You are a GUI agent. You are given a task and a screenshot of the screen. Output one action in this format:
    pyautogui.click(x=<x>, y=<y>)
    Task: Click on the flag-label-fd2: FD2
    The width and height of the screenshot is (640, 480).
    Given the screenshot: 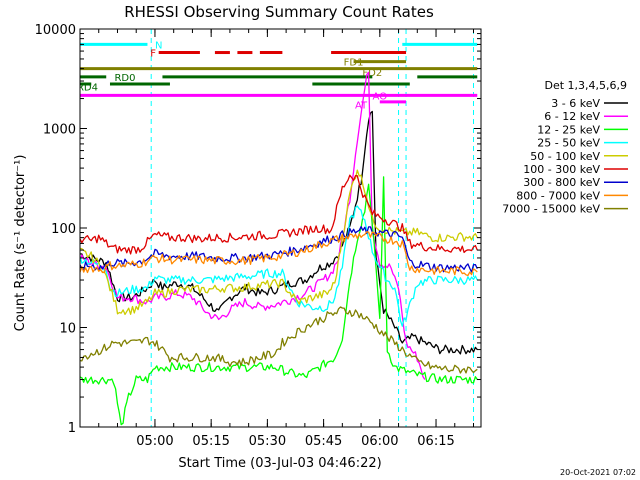 What is the action you would take?
    pyautogui.click(x=372, y=73)
    